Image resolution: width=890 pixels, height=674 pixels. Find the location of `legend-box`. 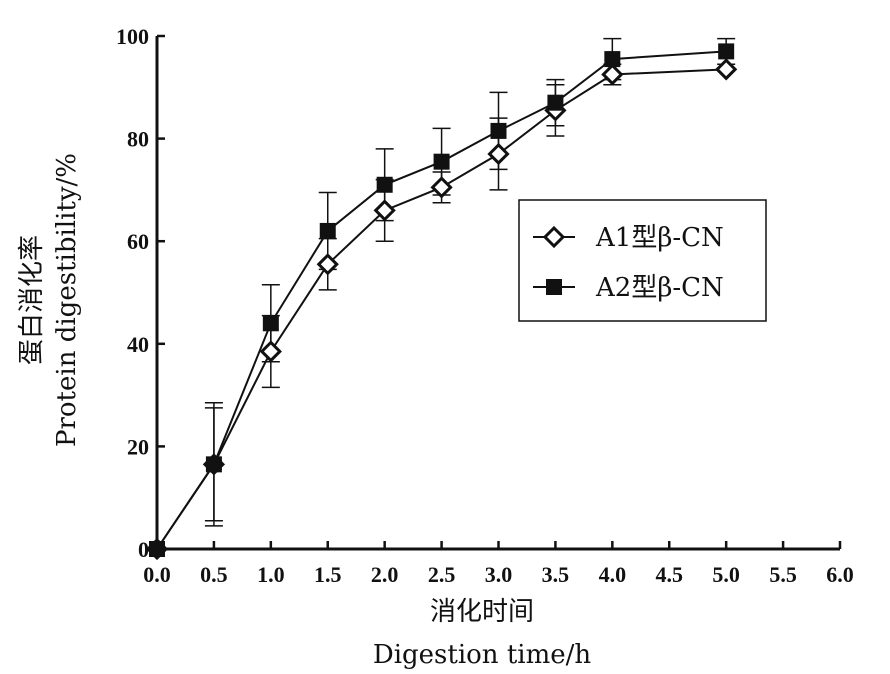

legend-box is located at coordinates (642, 260).